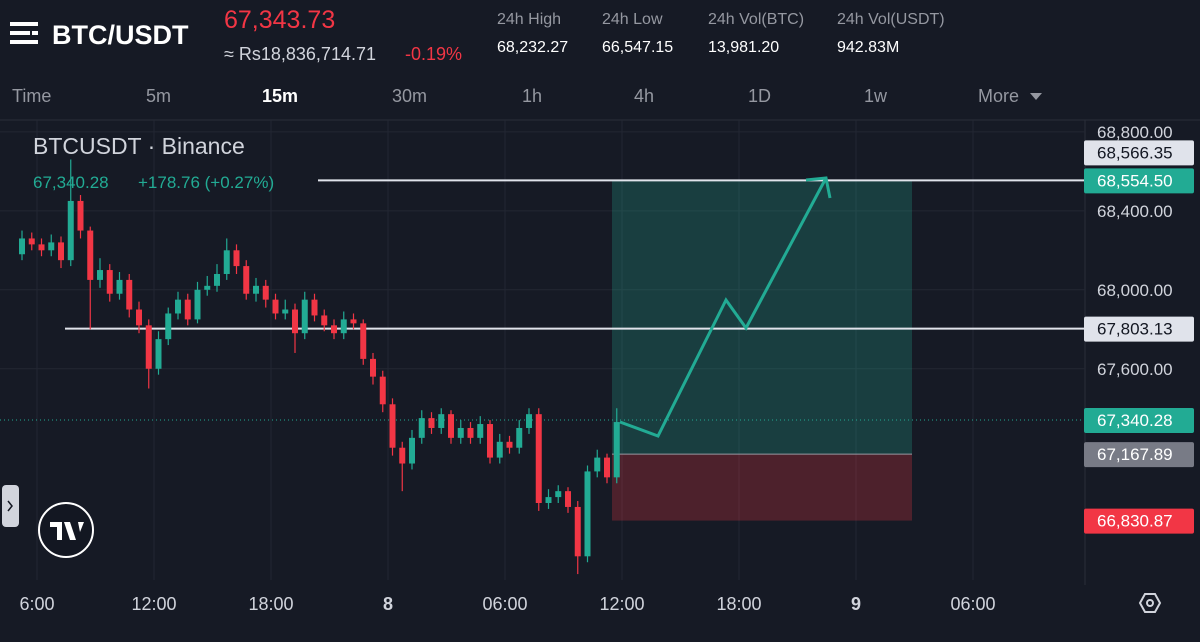 This screenshot has height=642, width=1200. I want to click on timeframe-tab: 15m, so click(280, 96).